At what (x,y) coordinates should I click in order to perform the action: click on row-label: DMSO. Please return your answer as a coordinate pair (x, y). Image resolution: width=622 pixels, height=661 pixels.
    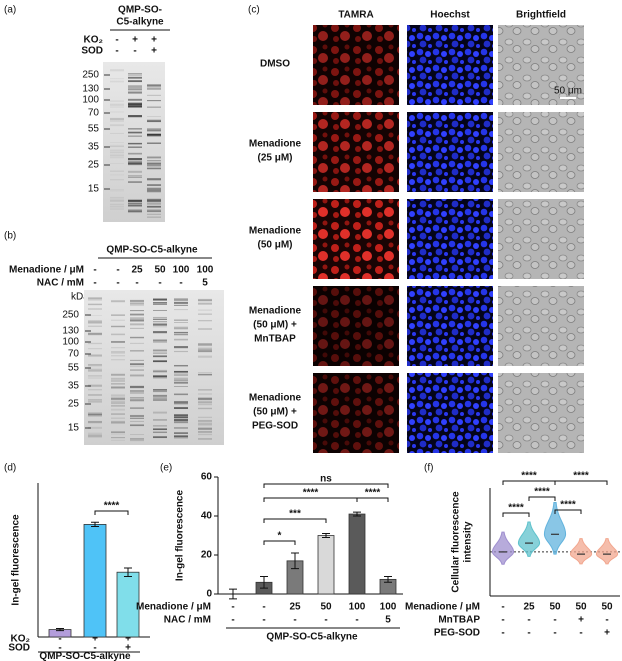
    Looking at the image, I should click on (275, 64).